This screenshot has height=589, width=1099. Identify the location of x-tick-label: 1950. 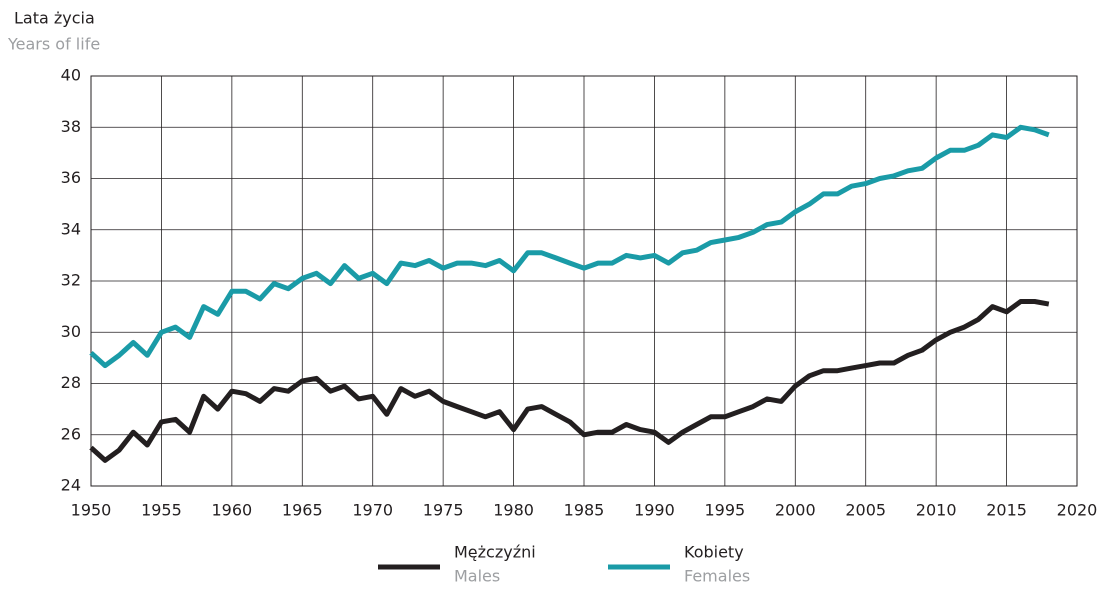
(91, 510).